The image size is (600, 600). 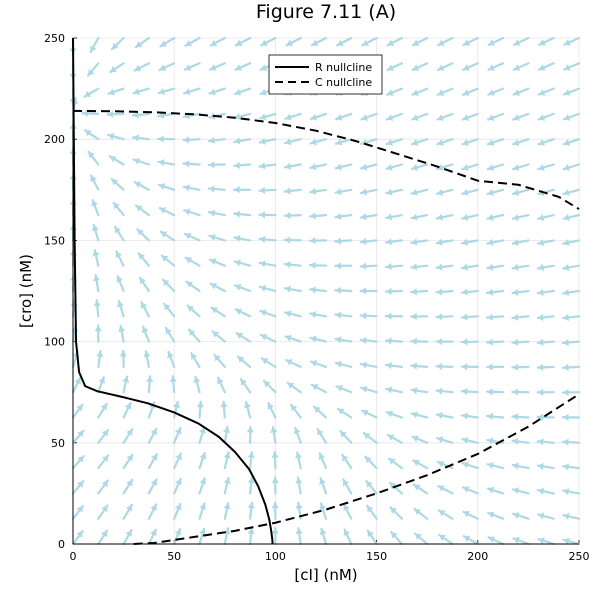 What do you see at coordinates (325, 74) in the screenshot?
I see `legend-box` at bounding box center [325, 74].